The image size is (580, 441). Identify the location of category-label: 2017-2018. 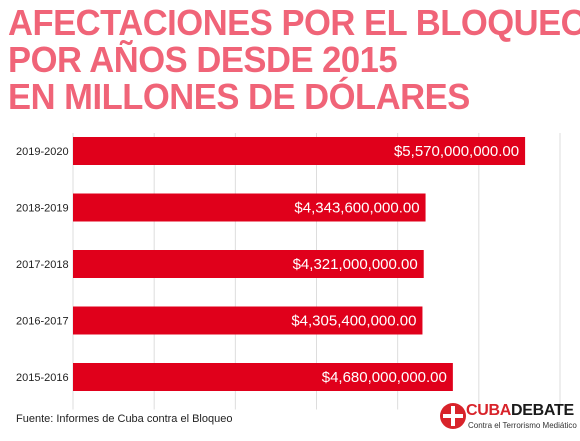
(42, 265).